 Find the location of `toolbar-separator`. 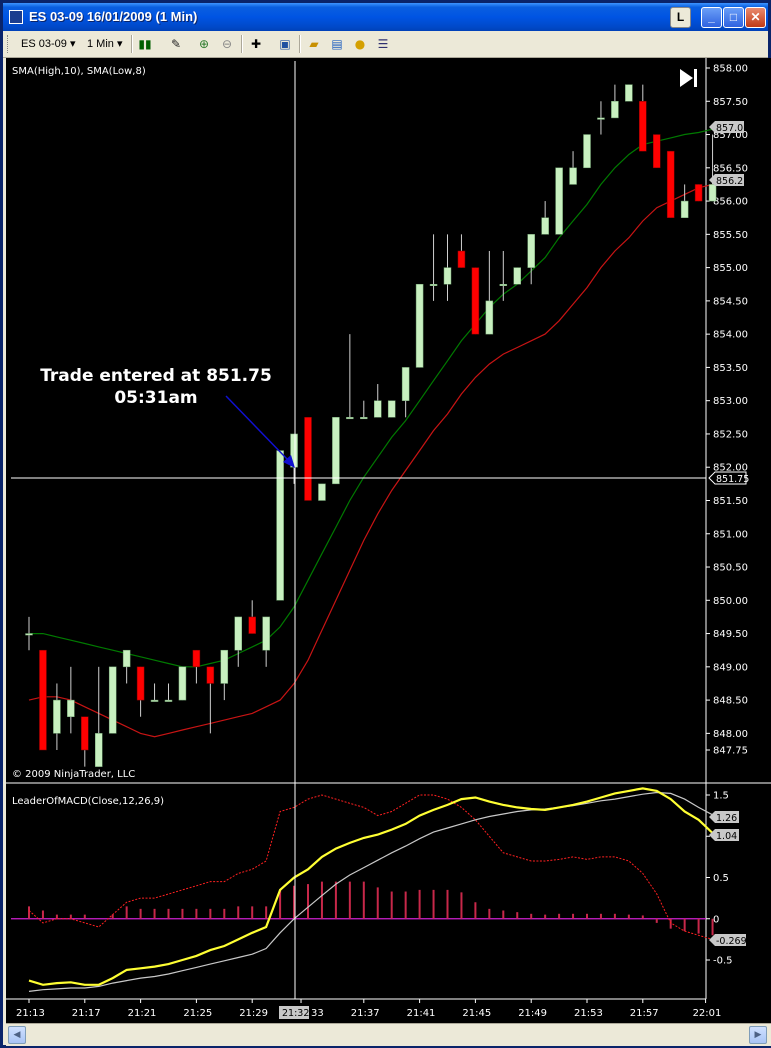

toolbar-separator is located at coordinates (242, 44).